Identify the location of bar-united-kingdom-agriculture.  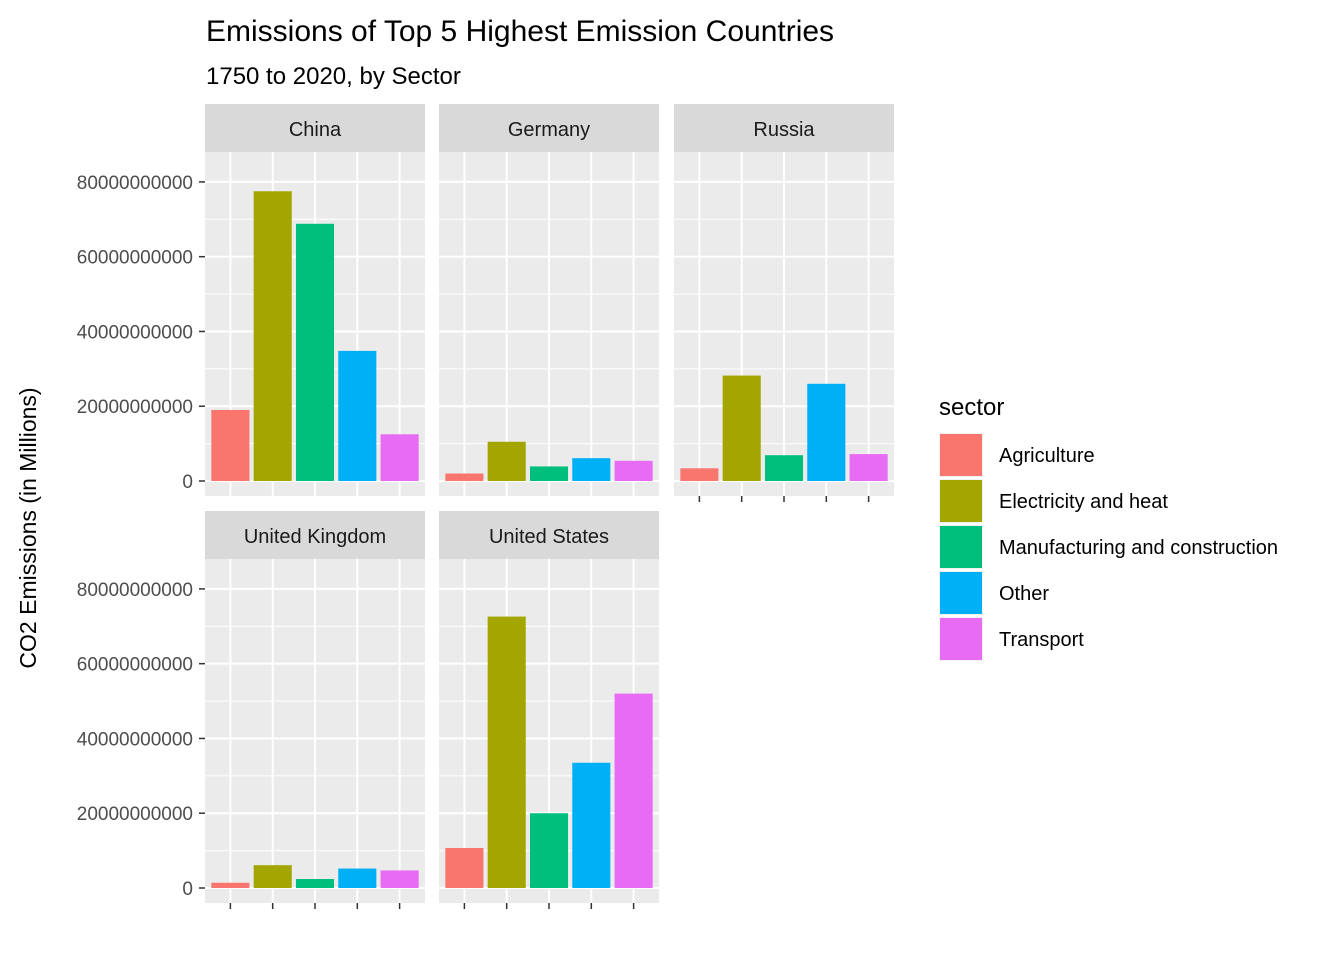
(230, 885).